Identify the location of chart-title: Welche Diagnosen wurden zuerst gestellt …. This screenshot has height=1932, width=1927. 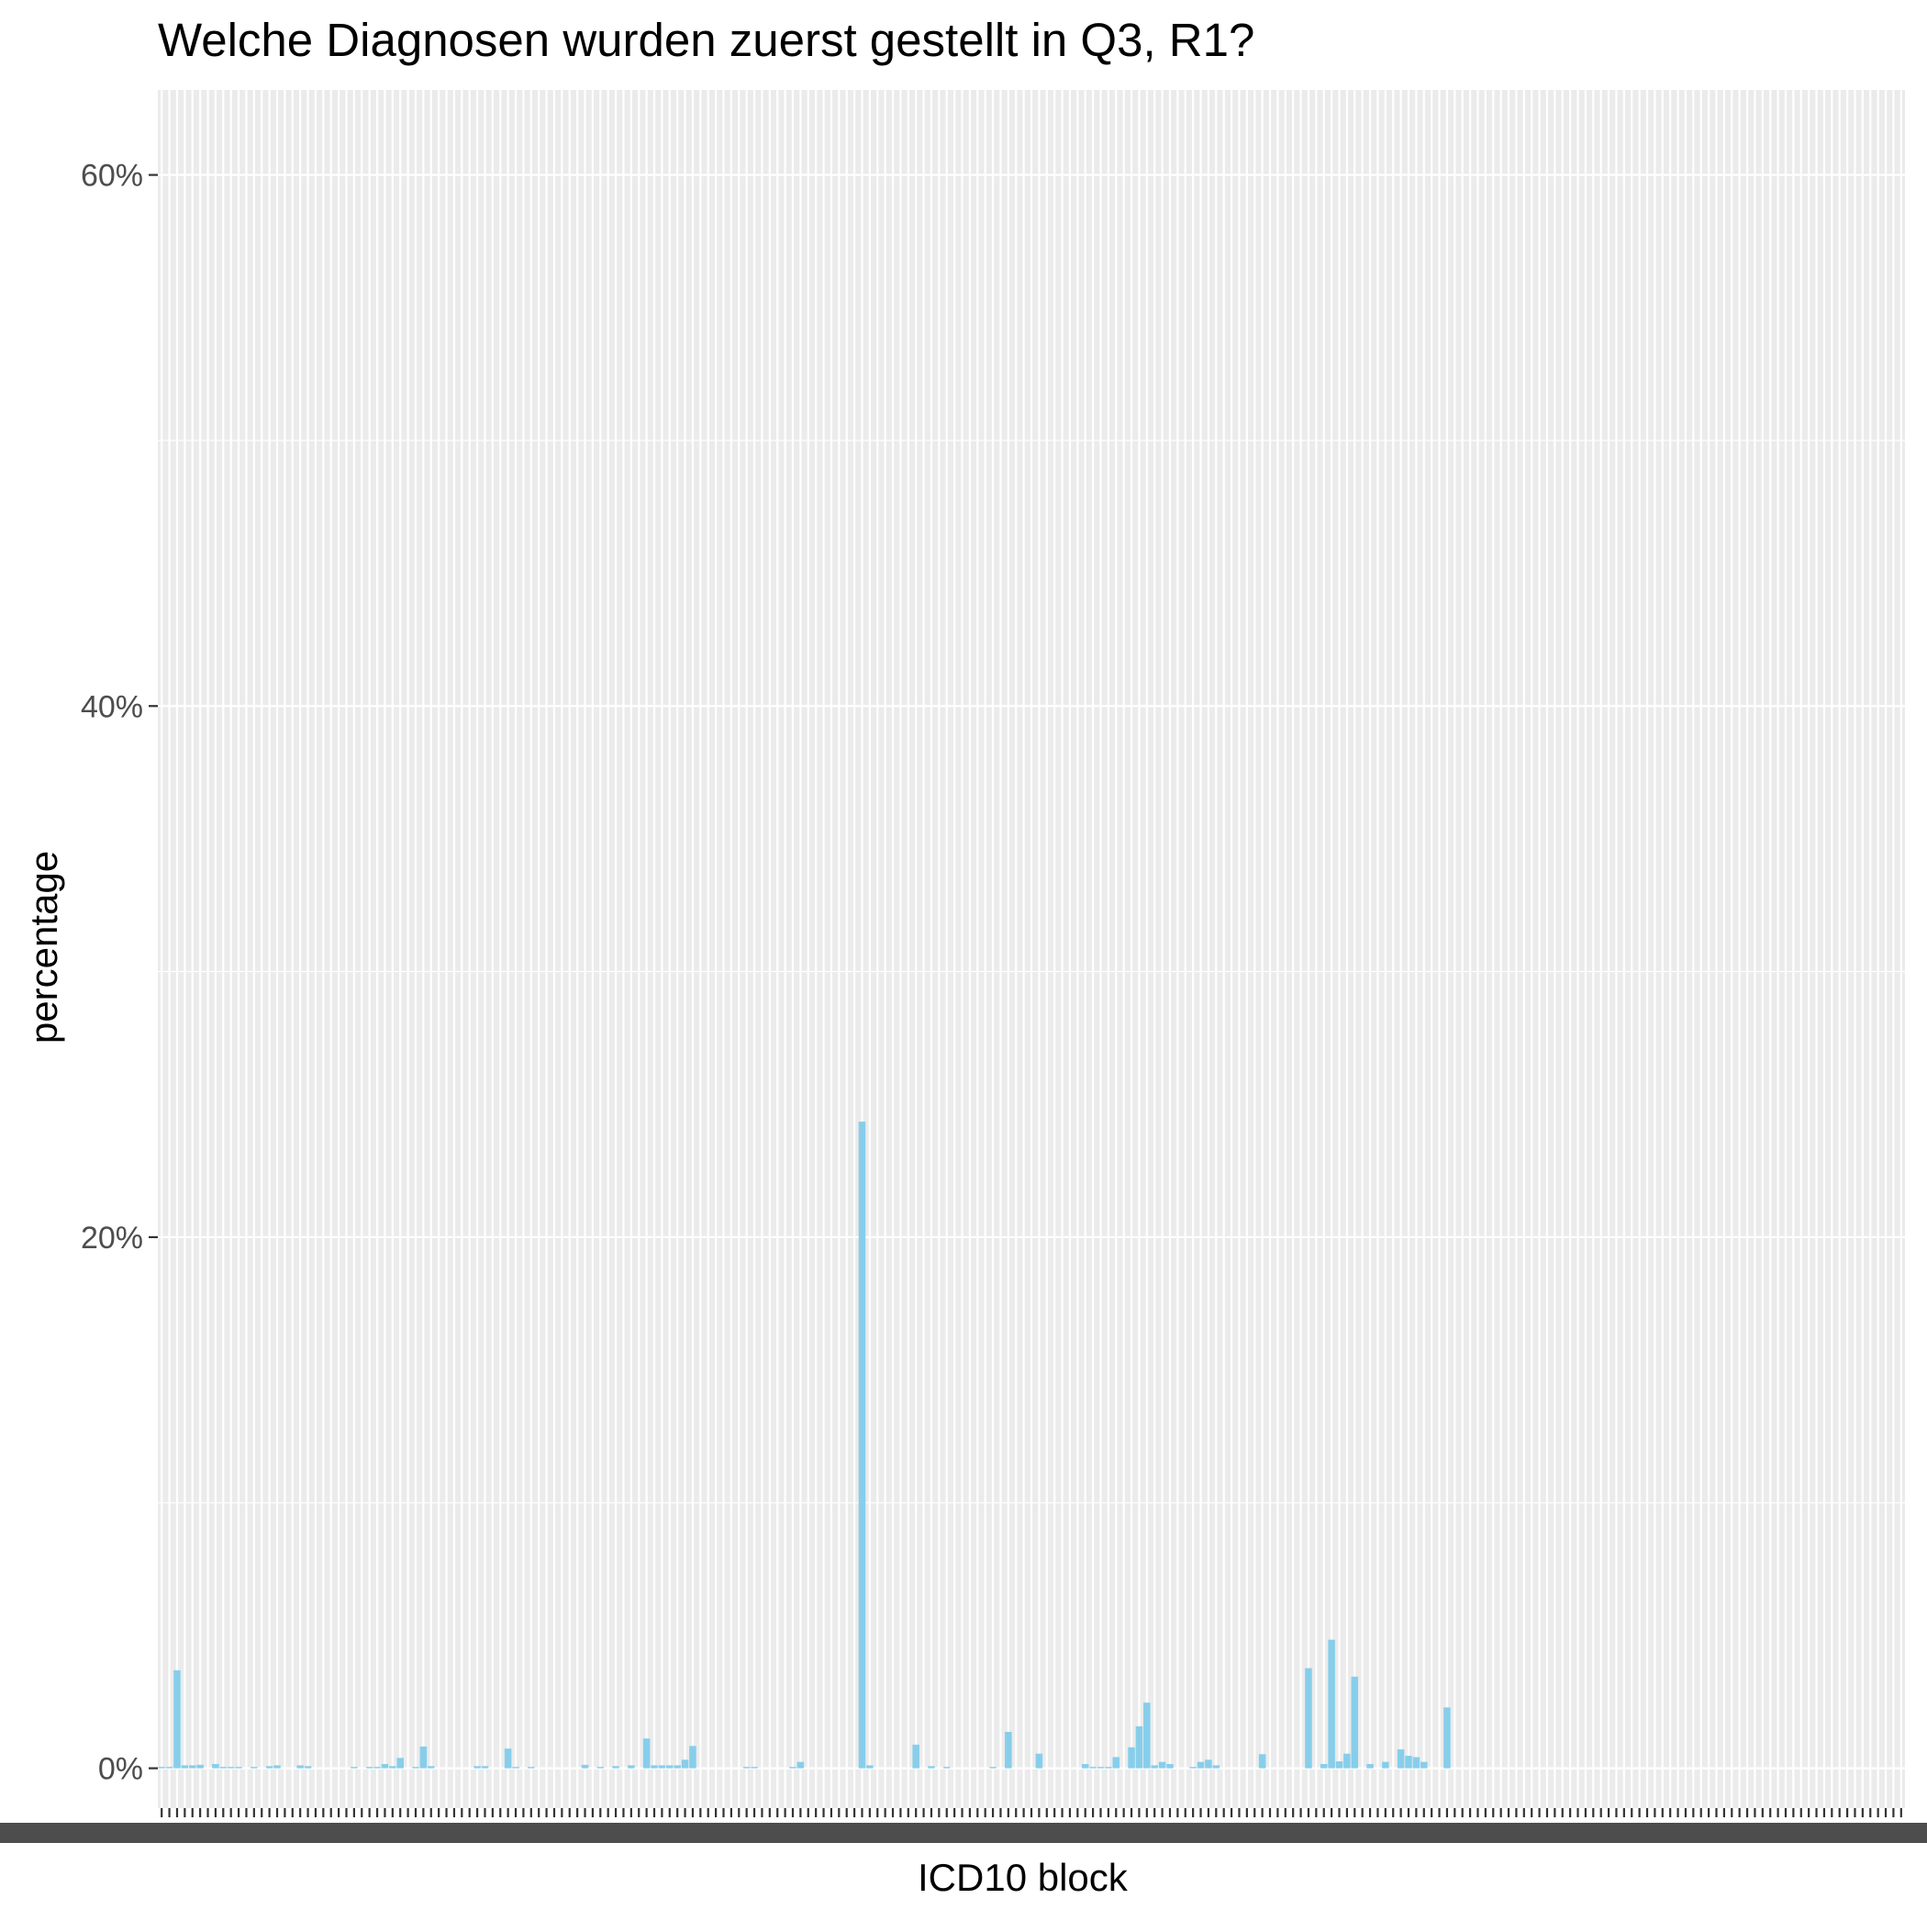
(706, 40).